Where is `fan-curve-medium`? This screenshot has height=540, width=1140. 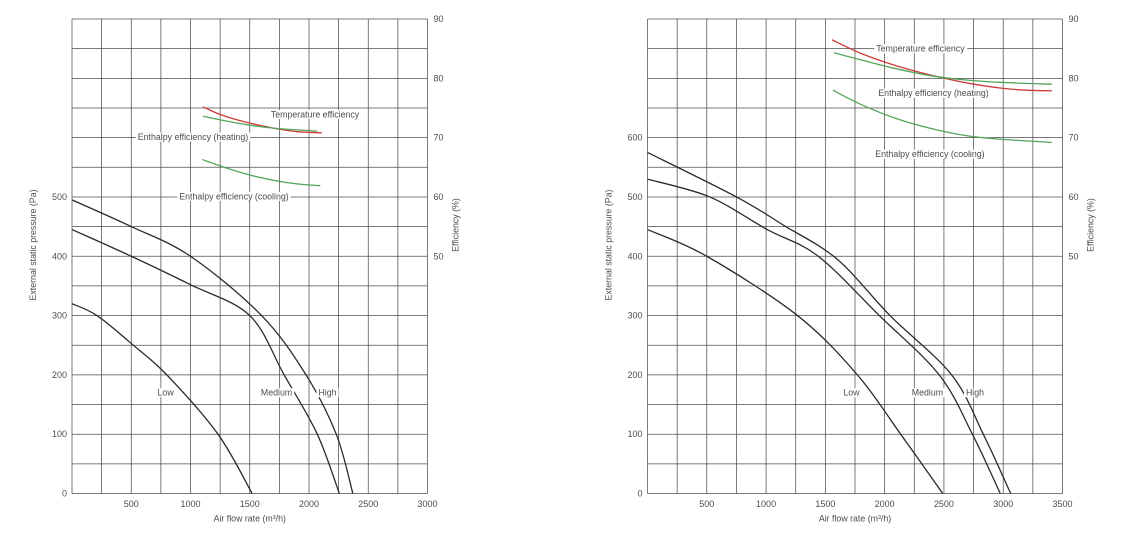
fan-curve-medium is located at coordinates (205, 361).